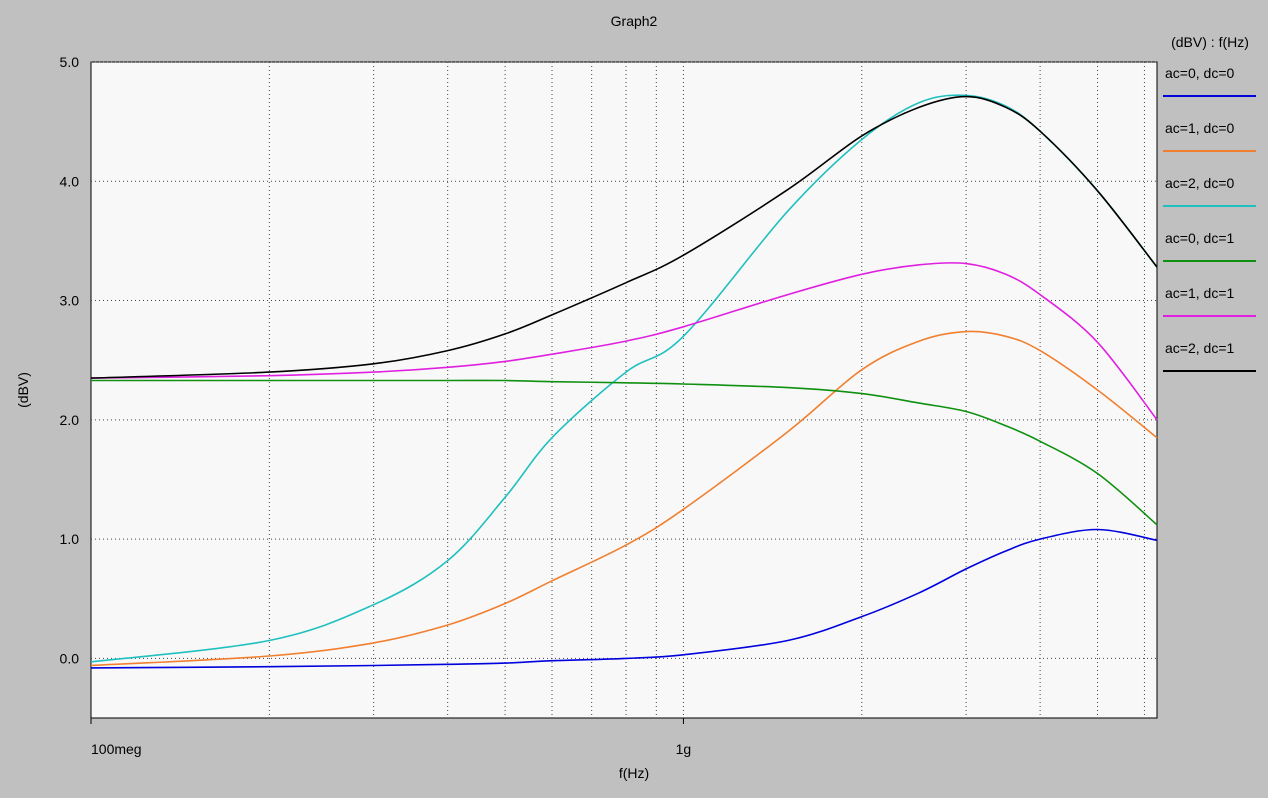 This screenshot has width=1268, height=798. What do you see at coordinates (1199, 293) in the screenshot?
I see `legend-entry-label: ac=1, dc=1` at bounding box center [1199, 293].